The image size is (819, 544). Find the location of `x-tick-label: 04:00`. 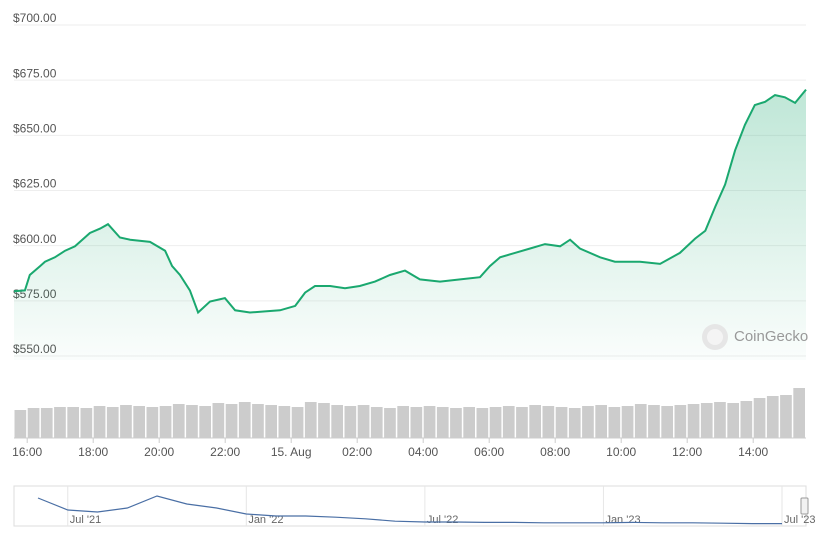

x-tick-label: 04:00 is located at coordinates (423, 452).